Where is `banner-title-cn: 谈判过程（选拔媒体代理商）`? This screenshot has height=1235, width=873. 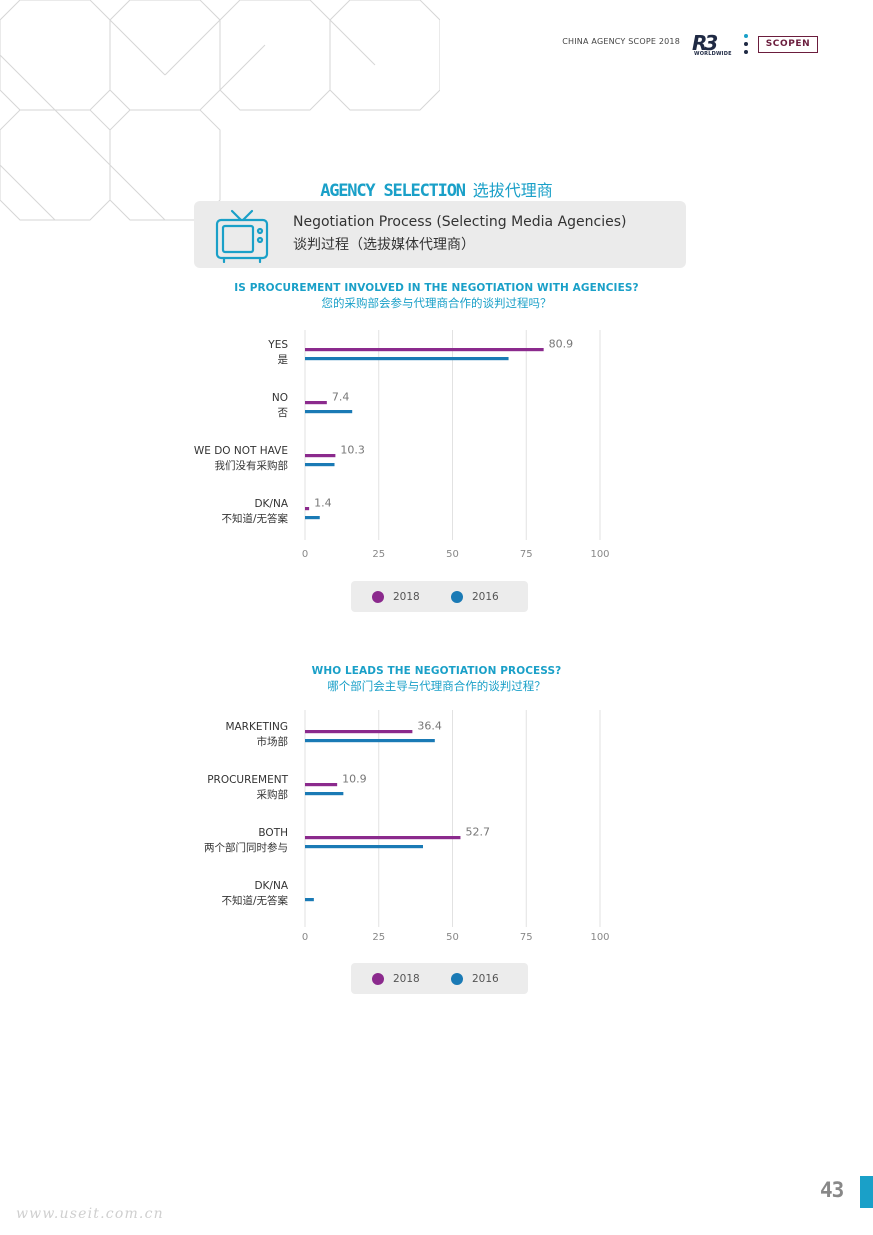 banner-title-cn: 谈判过程（选拔媒体代理商） is located at coordinates (384, 245).